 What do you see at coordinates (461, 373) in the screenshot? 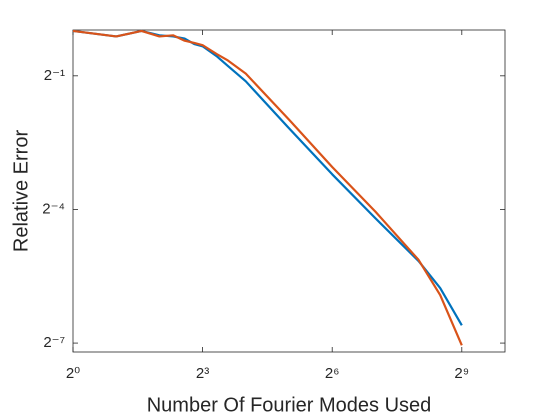
I see `x-tick-label: 2⁹` at bounding box center [461, 373].